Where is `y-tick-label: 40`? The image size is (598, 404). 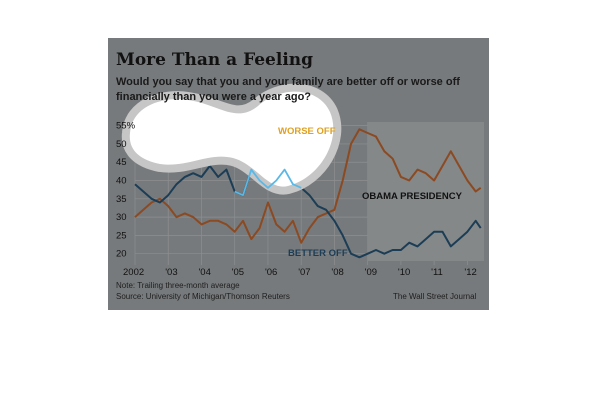 y-tick-label: 40 is located at coordinates (121, 181).